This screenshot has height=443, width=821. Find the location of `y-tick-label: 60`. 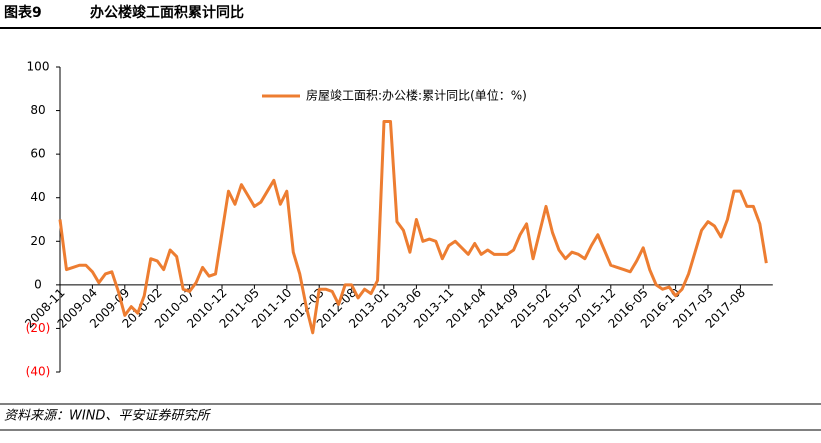

y-tick-label: 60 is located at coordinates (37, 154).